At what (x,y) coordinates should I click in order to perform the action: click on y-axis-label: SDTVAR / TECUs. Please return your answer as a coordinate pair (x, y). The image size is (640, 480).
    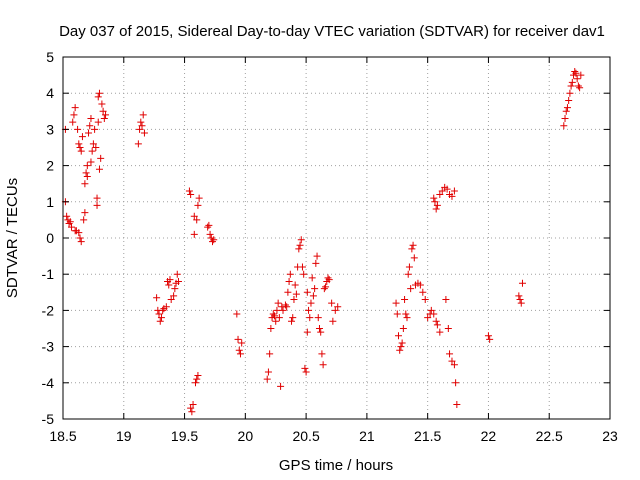
    Looking at the image, I should click on (12, 238).